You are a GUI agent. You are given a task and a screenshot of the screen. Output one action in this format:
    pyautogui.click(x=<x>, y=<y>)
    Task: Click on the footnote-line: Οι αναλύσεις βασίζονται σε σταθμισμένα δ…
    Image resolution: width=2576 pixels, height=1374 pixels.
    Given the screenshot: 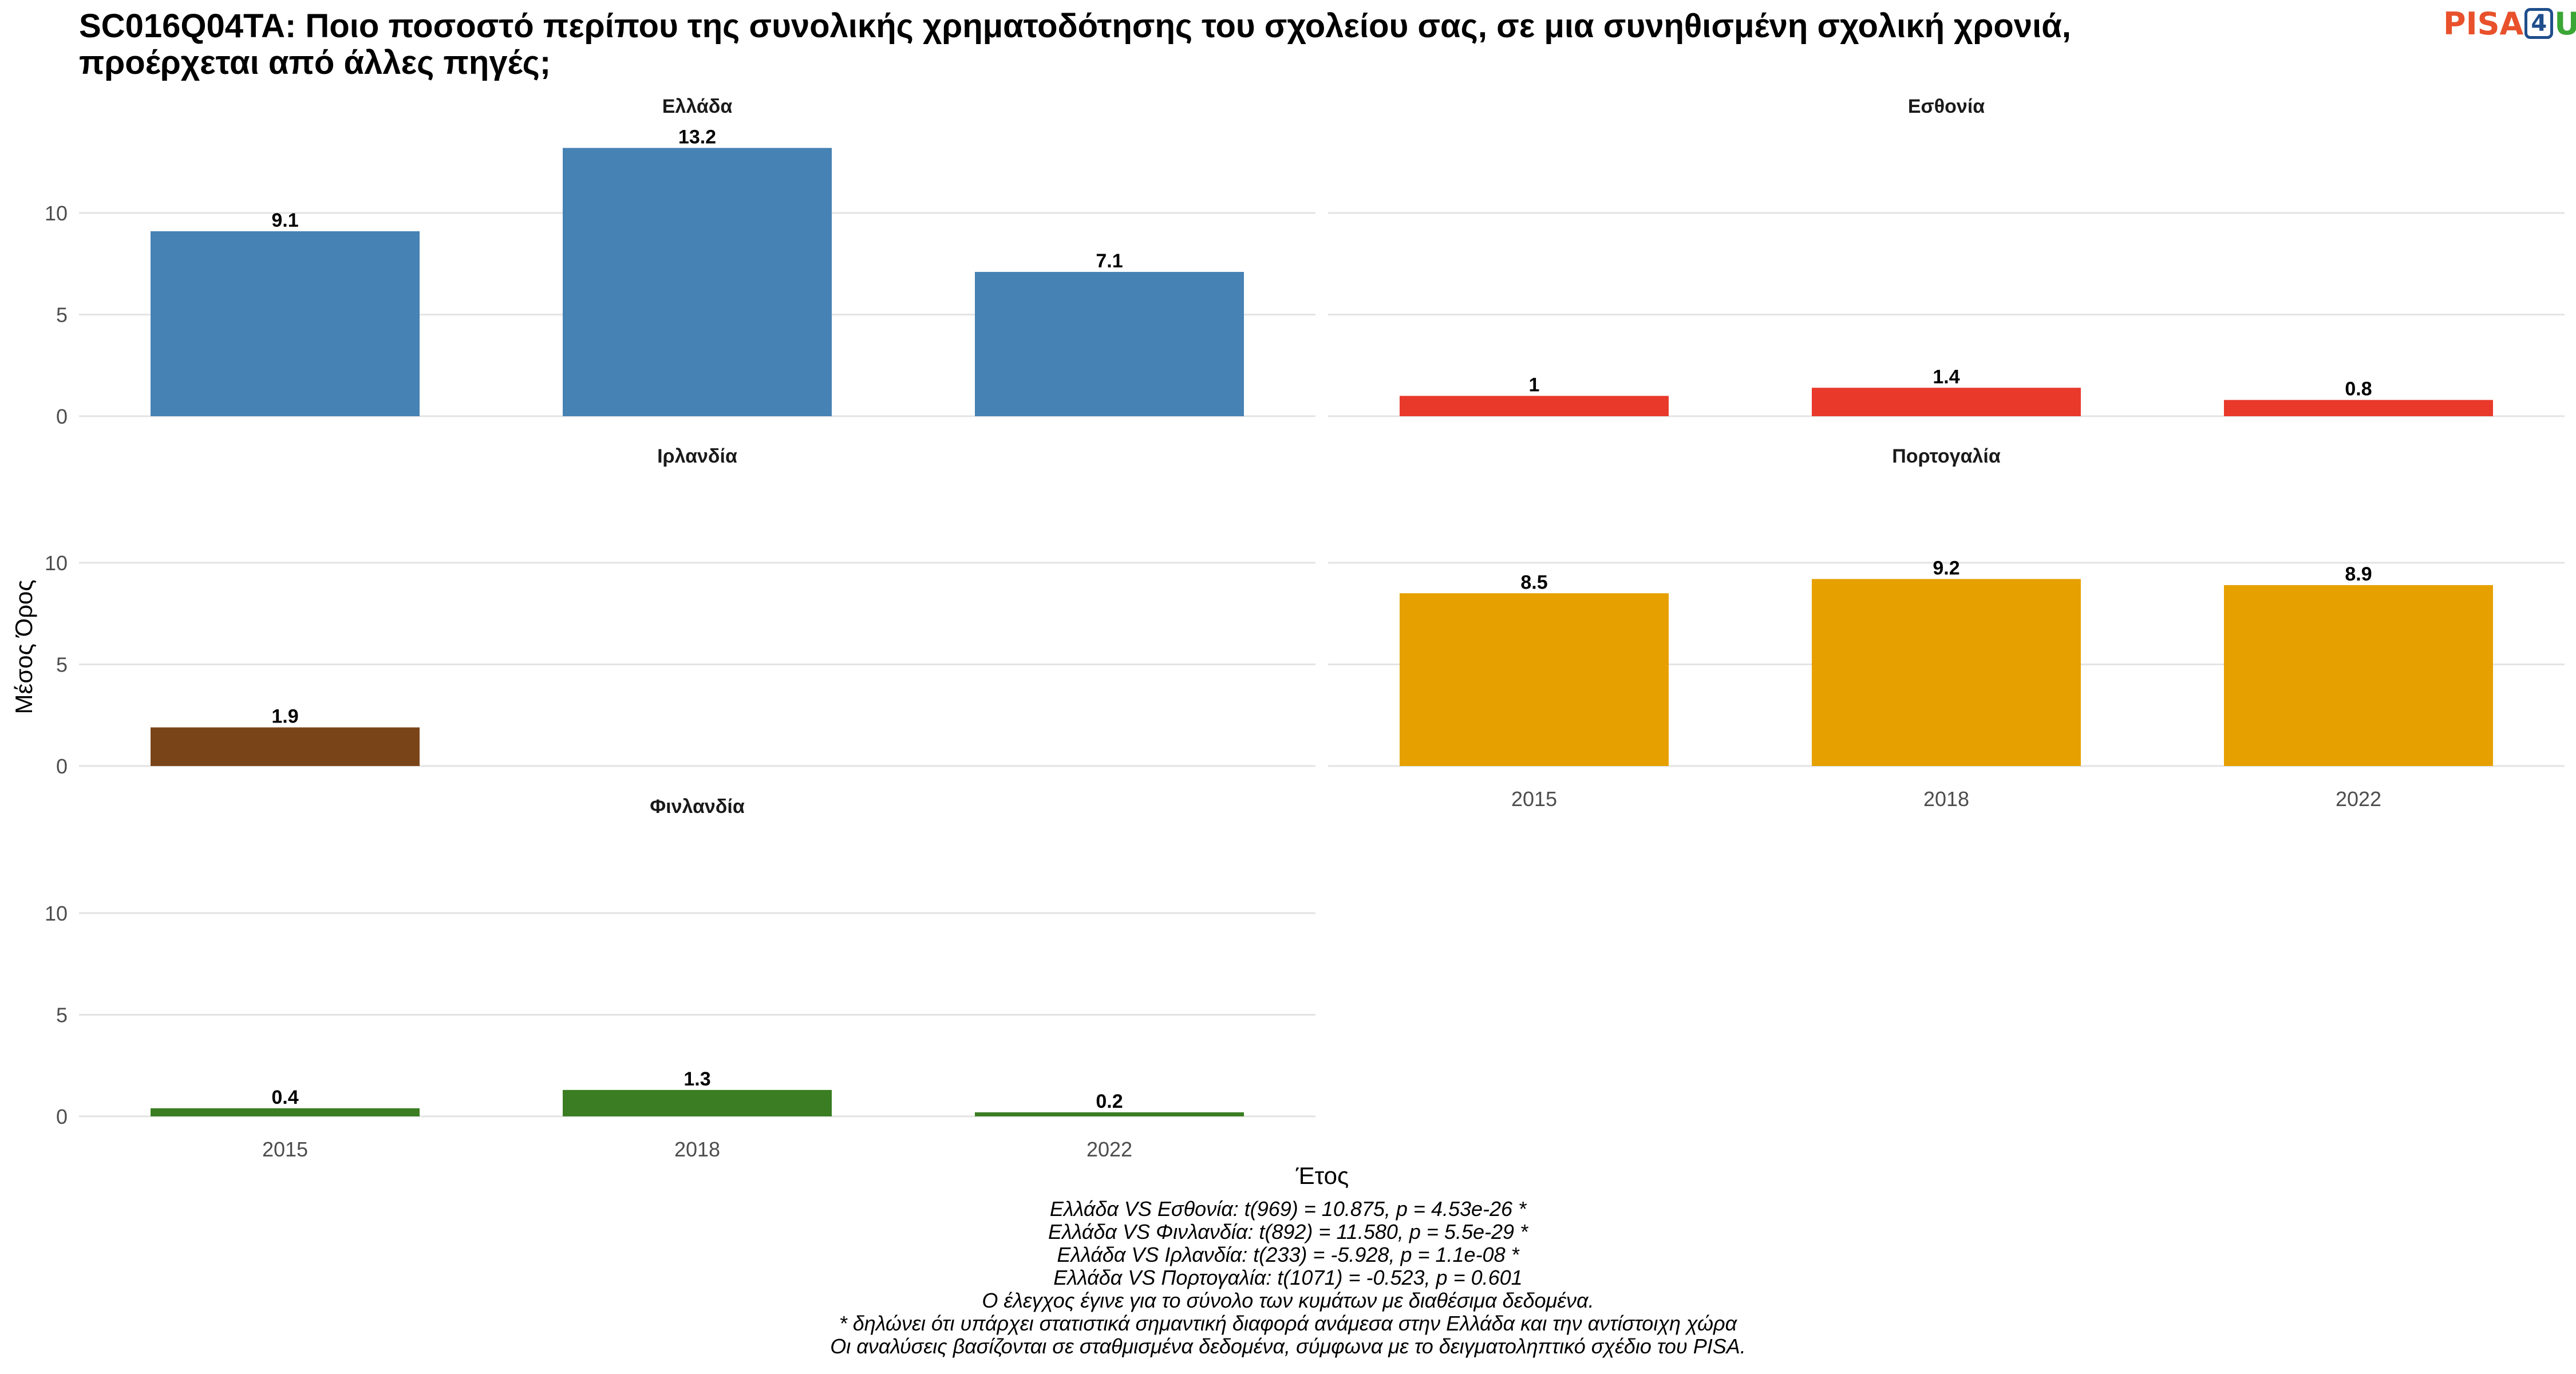 What is the action you would take?
    pyautogui.click(x=1288, y=1346)
    